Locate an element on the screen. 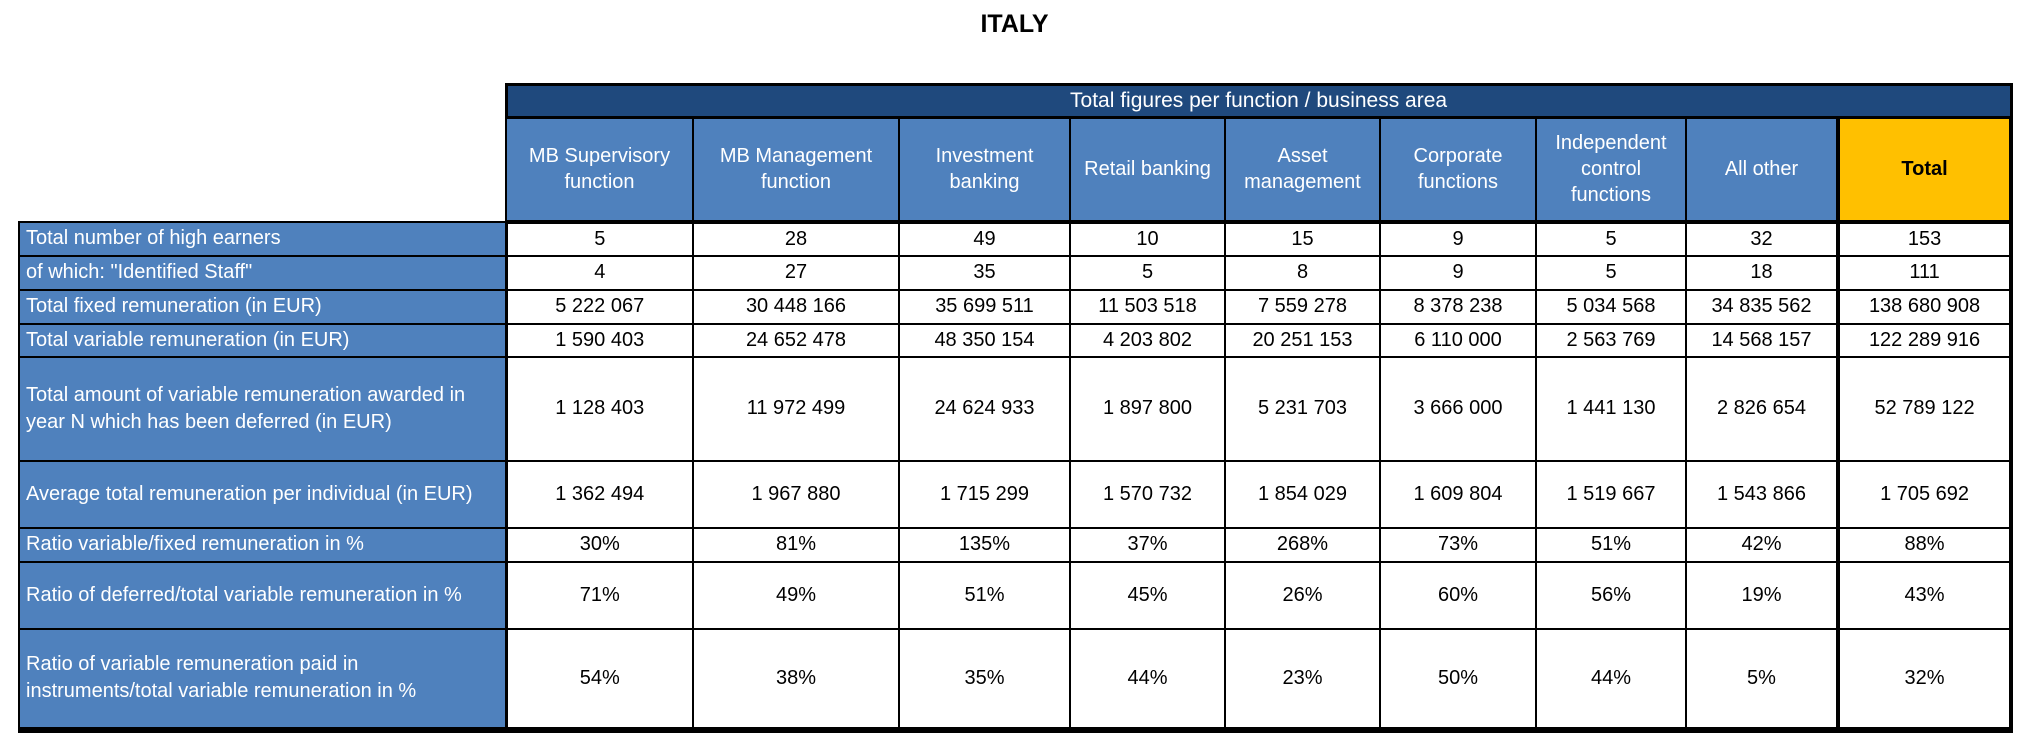 The image size is (2029, 749). data-cell: 9 is located at coordinates (1458, 238).